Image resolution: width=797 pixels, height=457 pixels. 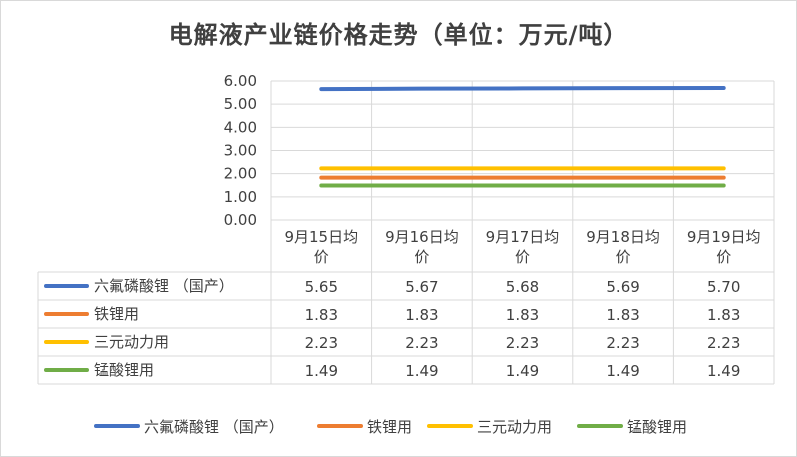 I want to click on table-series-label: 铁锂用, so click(x=116, y=314).